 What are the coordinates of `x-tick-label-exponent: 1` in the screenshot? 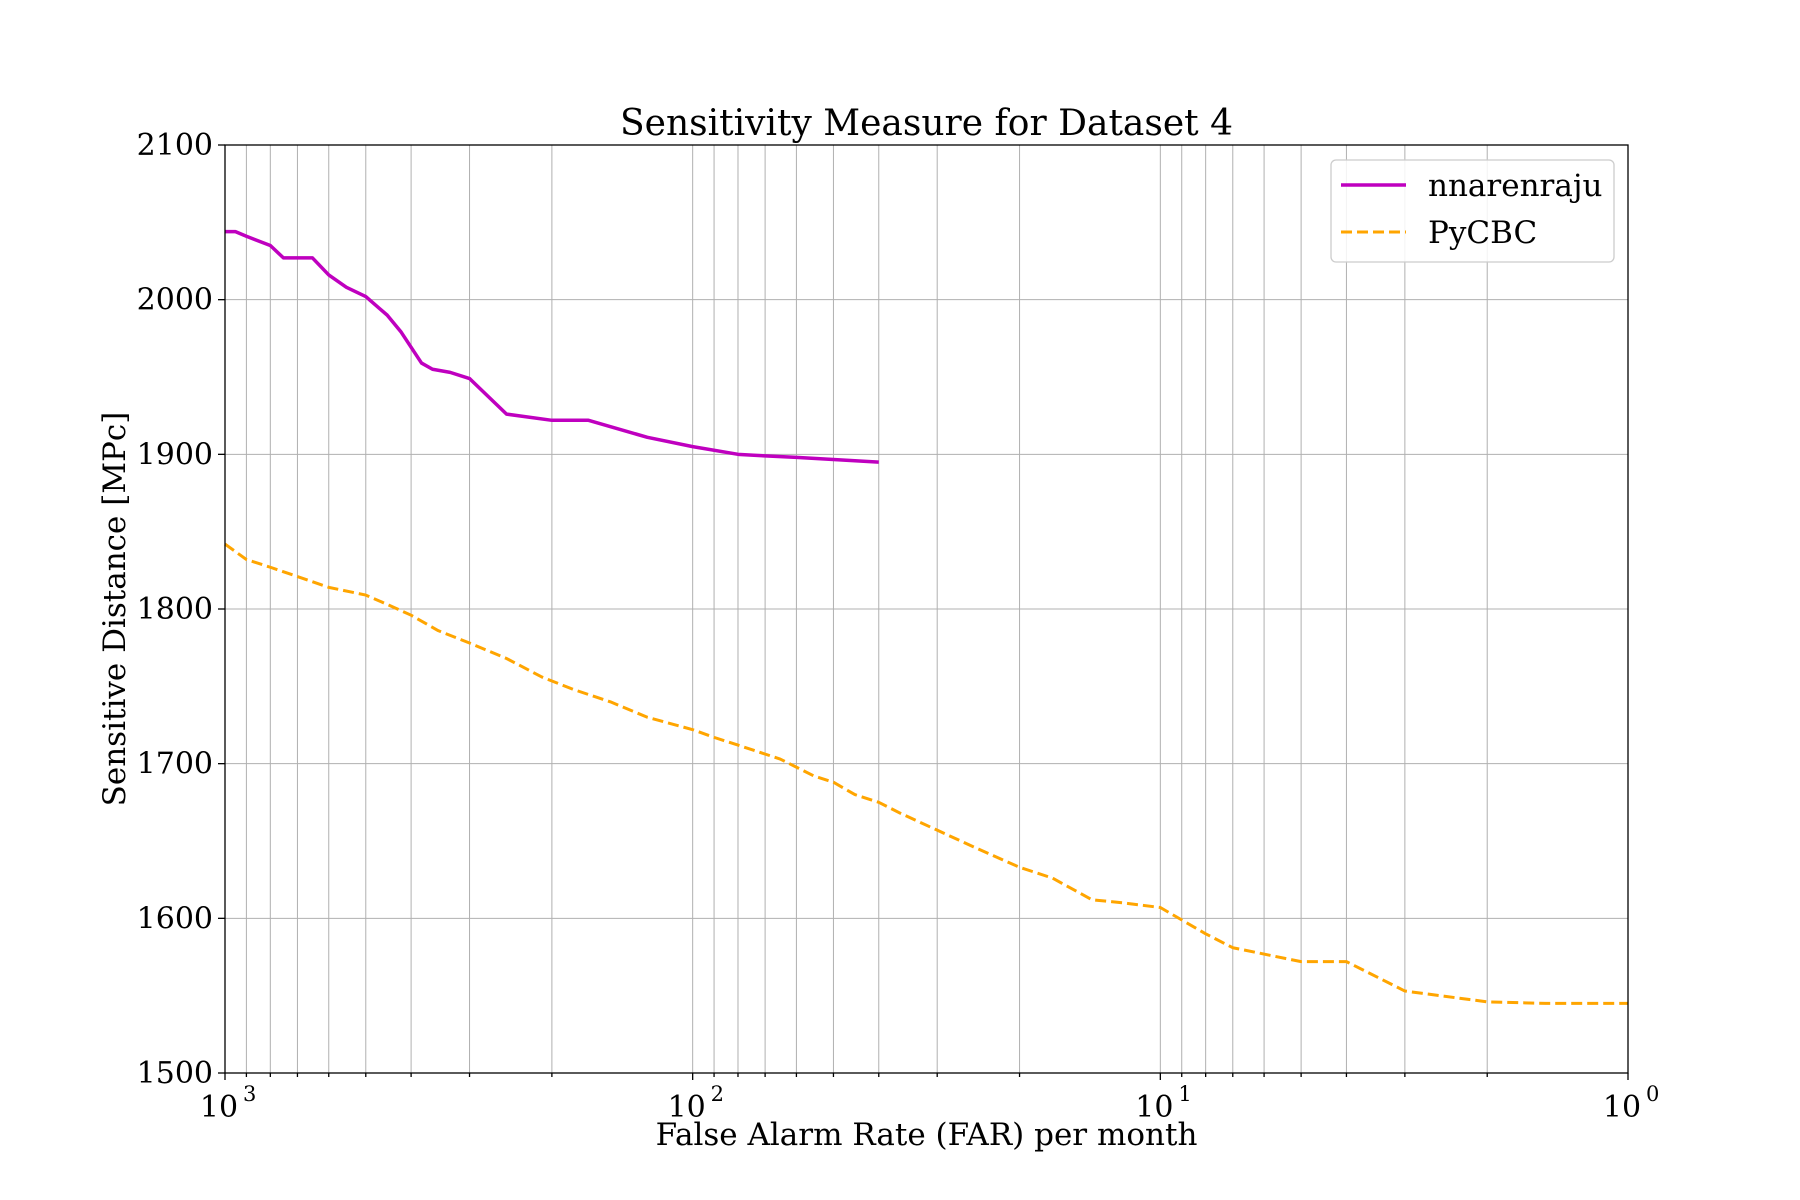 It's located at (1184, 1094).